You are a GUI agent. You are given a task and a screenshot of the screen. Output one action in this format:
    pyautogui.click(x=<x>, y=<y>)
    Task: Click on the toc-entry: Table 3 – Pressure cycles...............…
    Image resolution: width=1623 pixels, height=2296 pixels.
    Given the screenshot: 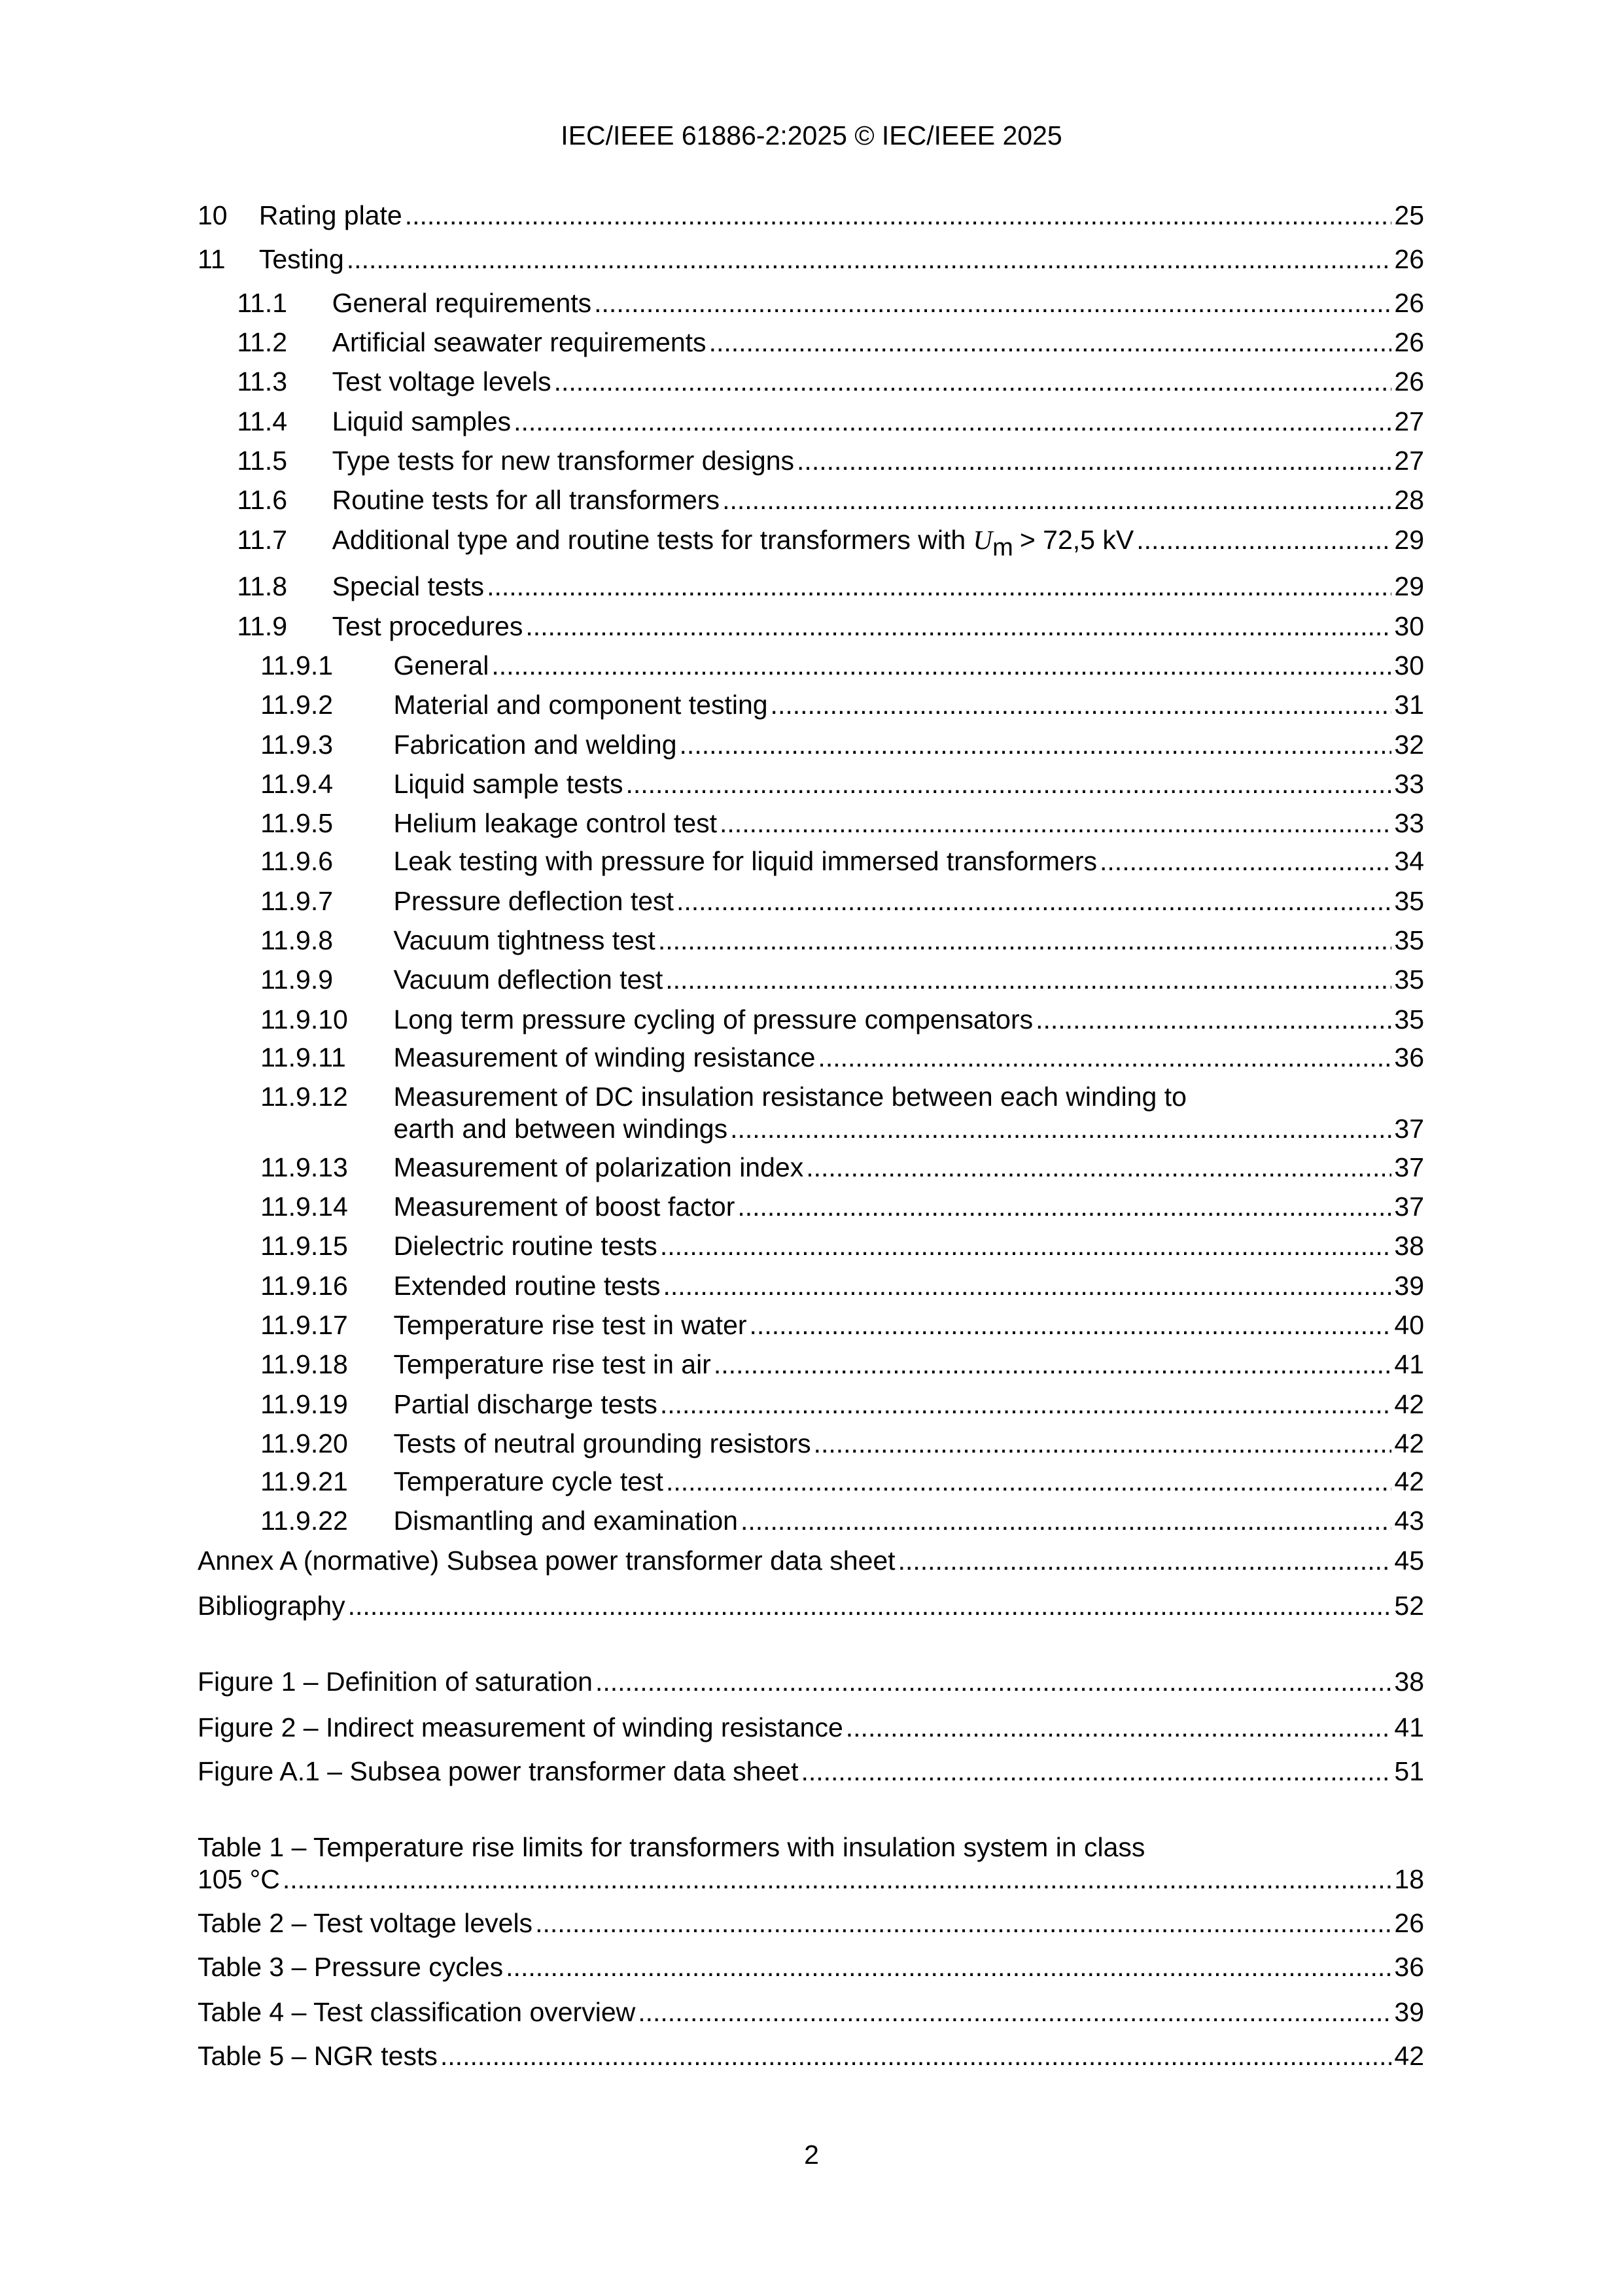 What is the action you would take?
    pyautogui.click(x=811, y=1967)
    